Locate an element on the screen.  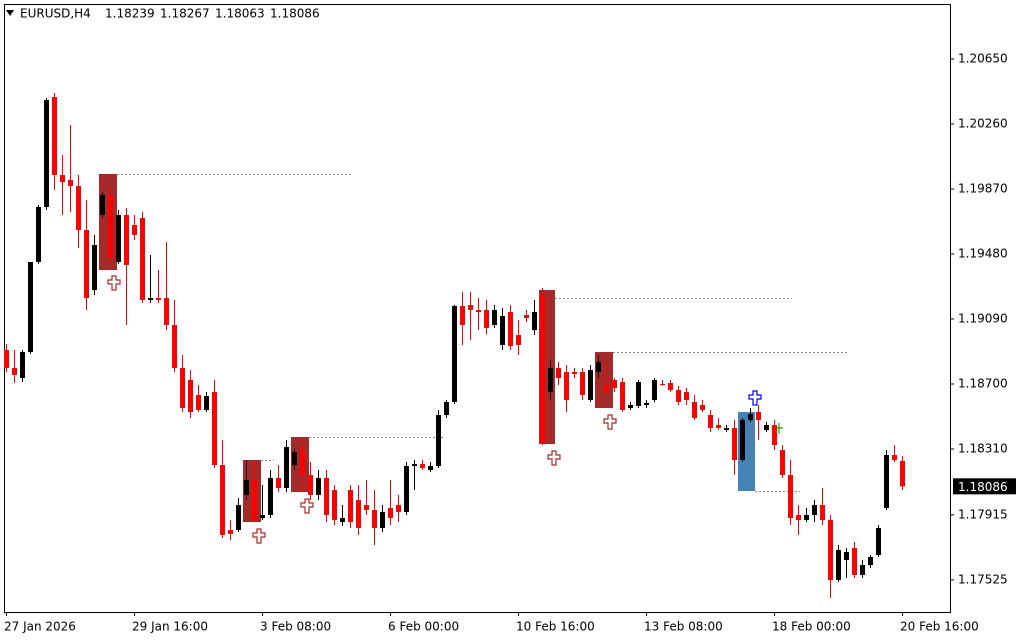
y-tick-label: 1.18700 is located at coordinates (983, 384).